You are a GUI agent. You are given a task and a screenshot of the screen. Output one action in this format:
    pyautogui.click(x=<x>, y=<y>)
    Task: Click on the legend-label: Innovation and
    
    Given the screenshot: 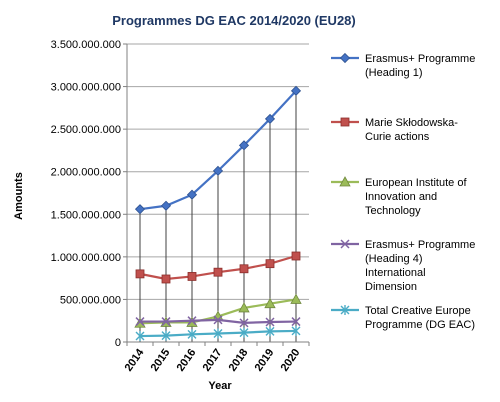 What is the action you would take?
    pyautogui.click(x=401, y=197)
    